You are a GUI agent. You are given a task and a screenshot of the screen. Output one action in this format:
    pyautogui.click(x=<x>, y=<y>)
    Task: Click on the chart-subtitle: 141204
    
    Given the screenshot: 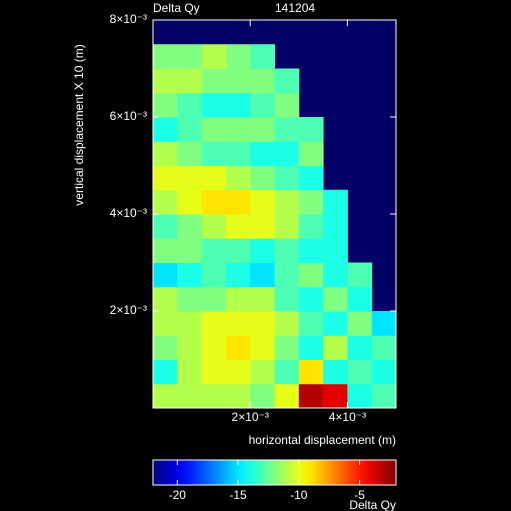 What is the action you would take?
    pyautogui.click(x=295, y=8)
    